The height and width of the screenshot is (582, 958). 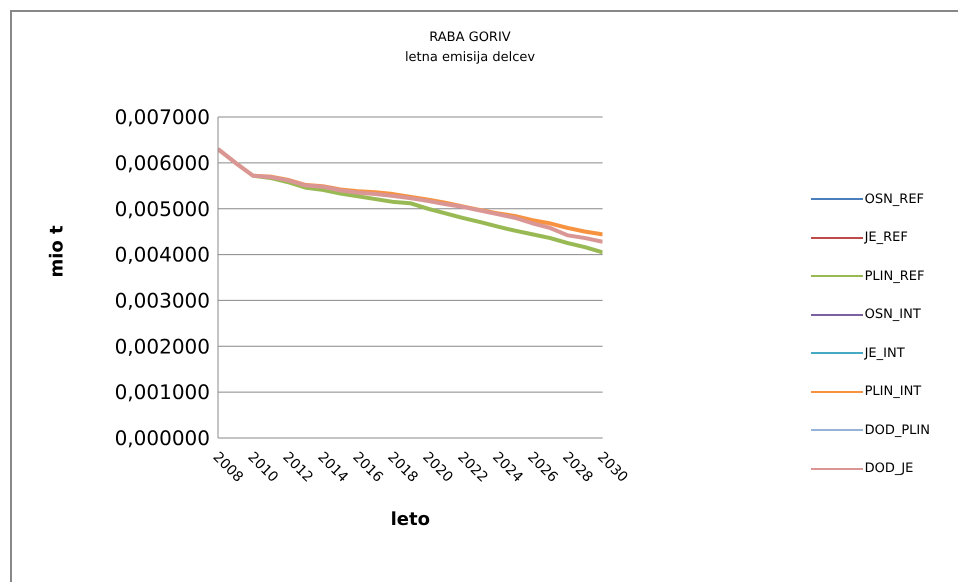 I want to click on chart-subtitle: letna emisija delcev, so click(x=470, y=58).